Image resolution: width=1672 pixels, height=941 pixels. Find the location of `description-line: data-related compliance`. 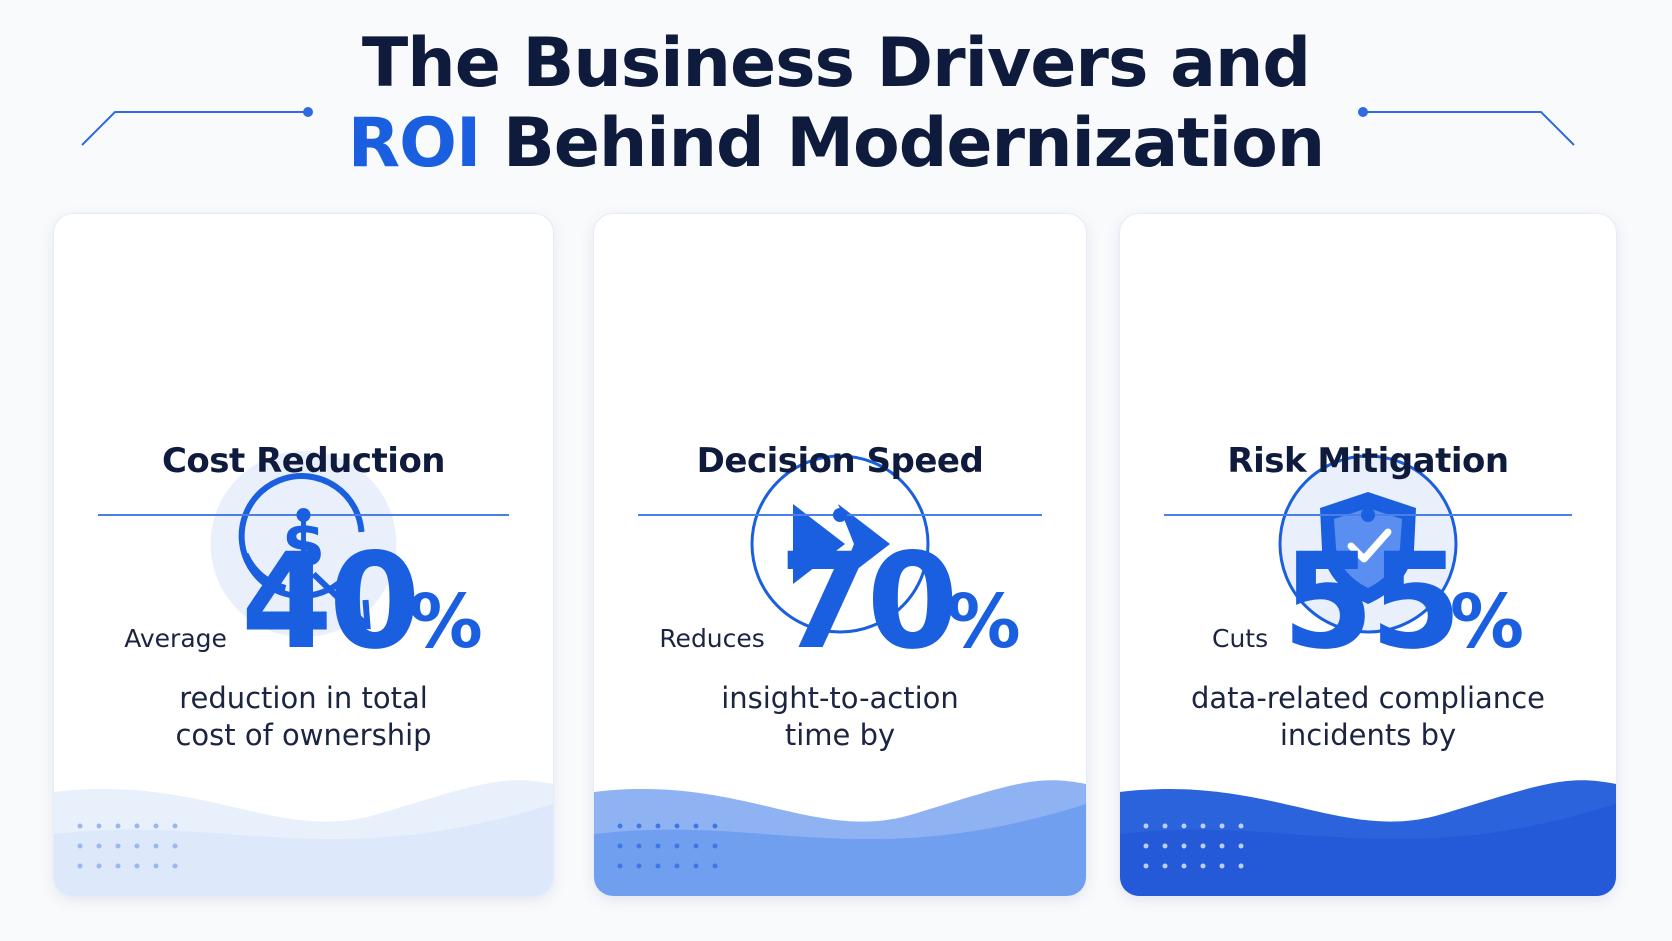

description-line: data-related compliance is located at coordinates (1368, 698).